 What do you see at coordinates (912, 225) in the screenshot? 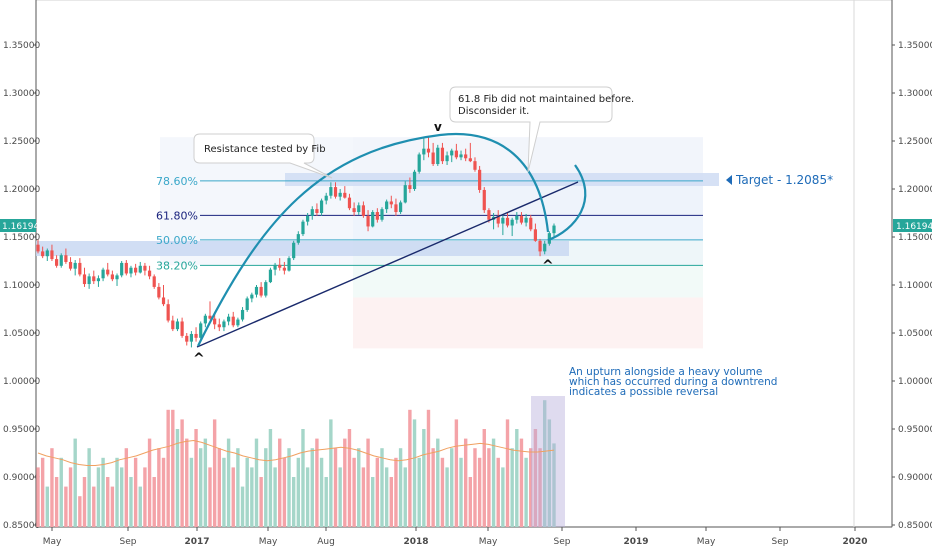
I see `right-price-badge: 1.16194` at bounding box center [912, 225].